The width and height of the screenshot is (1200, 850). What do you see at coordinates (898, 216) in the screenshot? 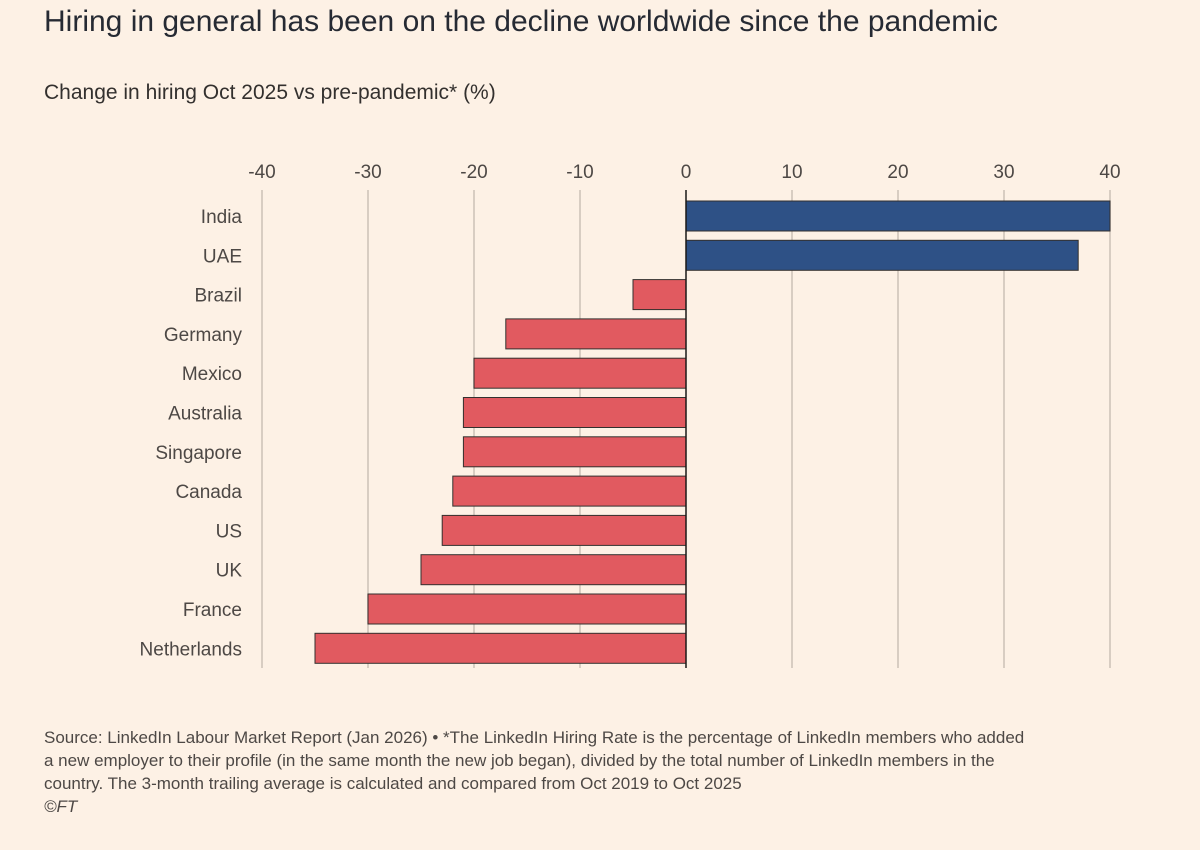
I see `bar-india` at bounding box center [898, 216].